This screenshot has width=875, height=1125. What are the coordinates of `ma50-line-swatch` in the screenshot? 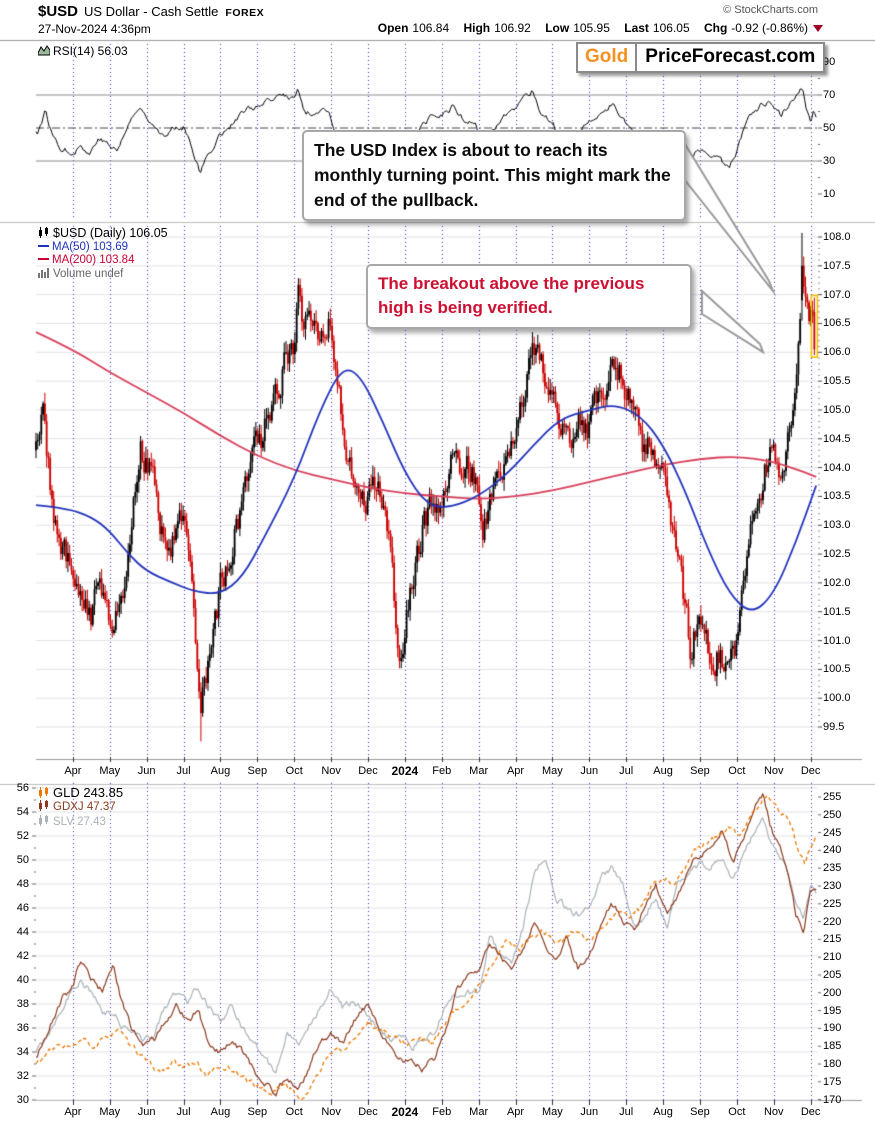 It's located at (43, 246).